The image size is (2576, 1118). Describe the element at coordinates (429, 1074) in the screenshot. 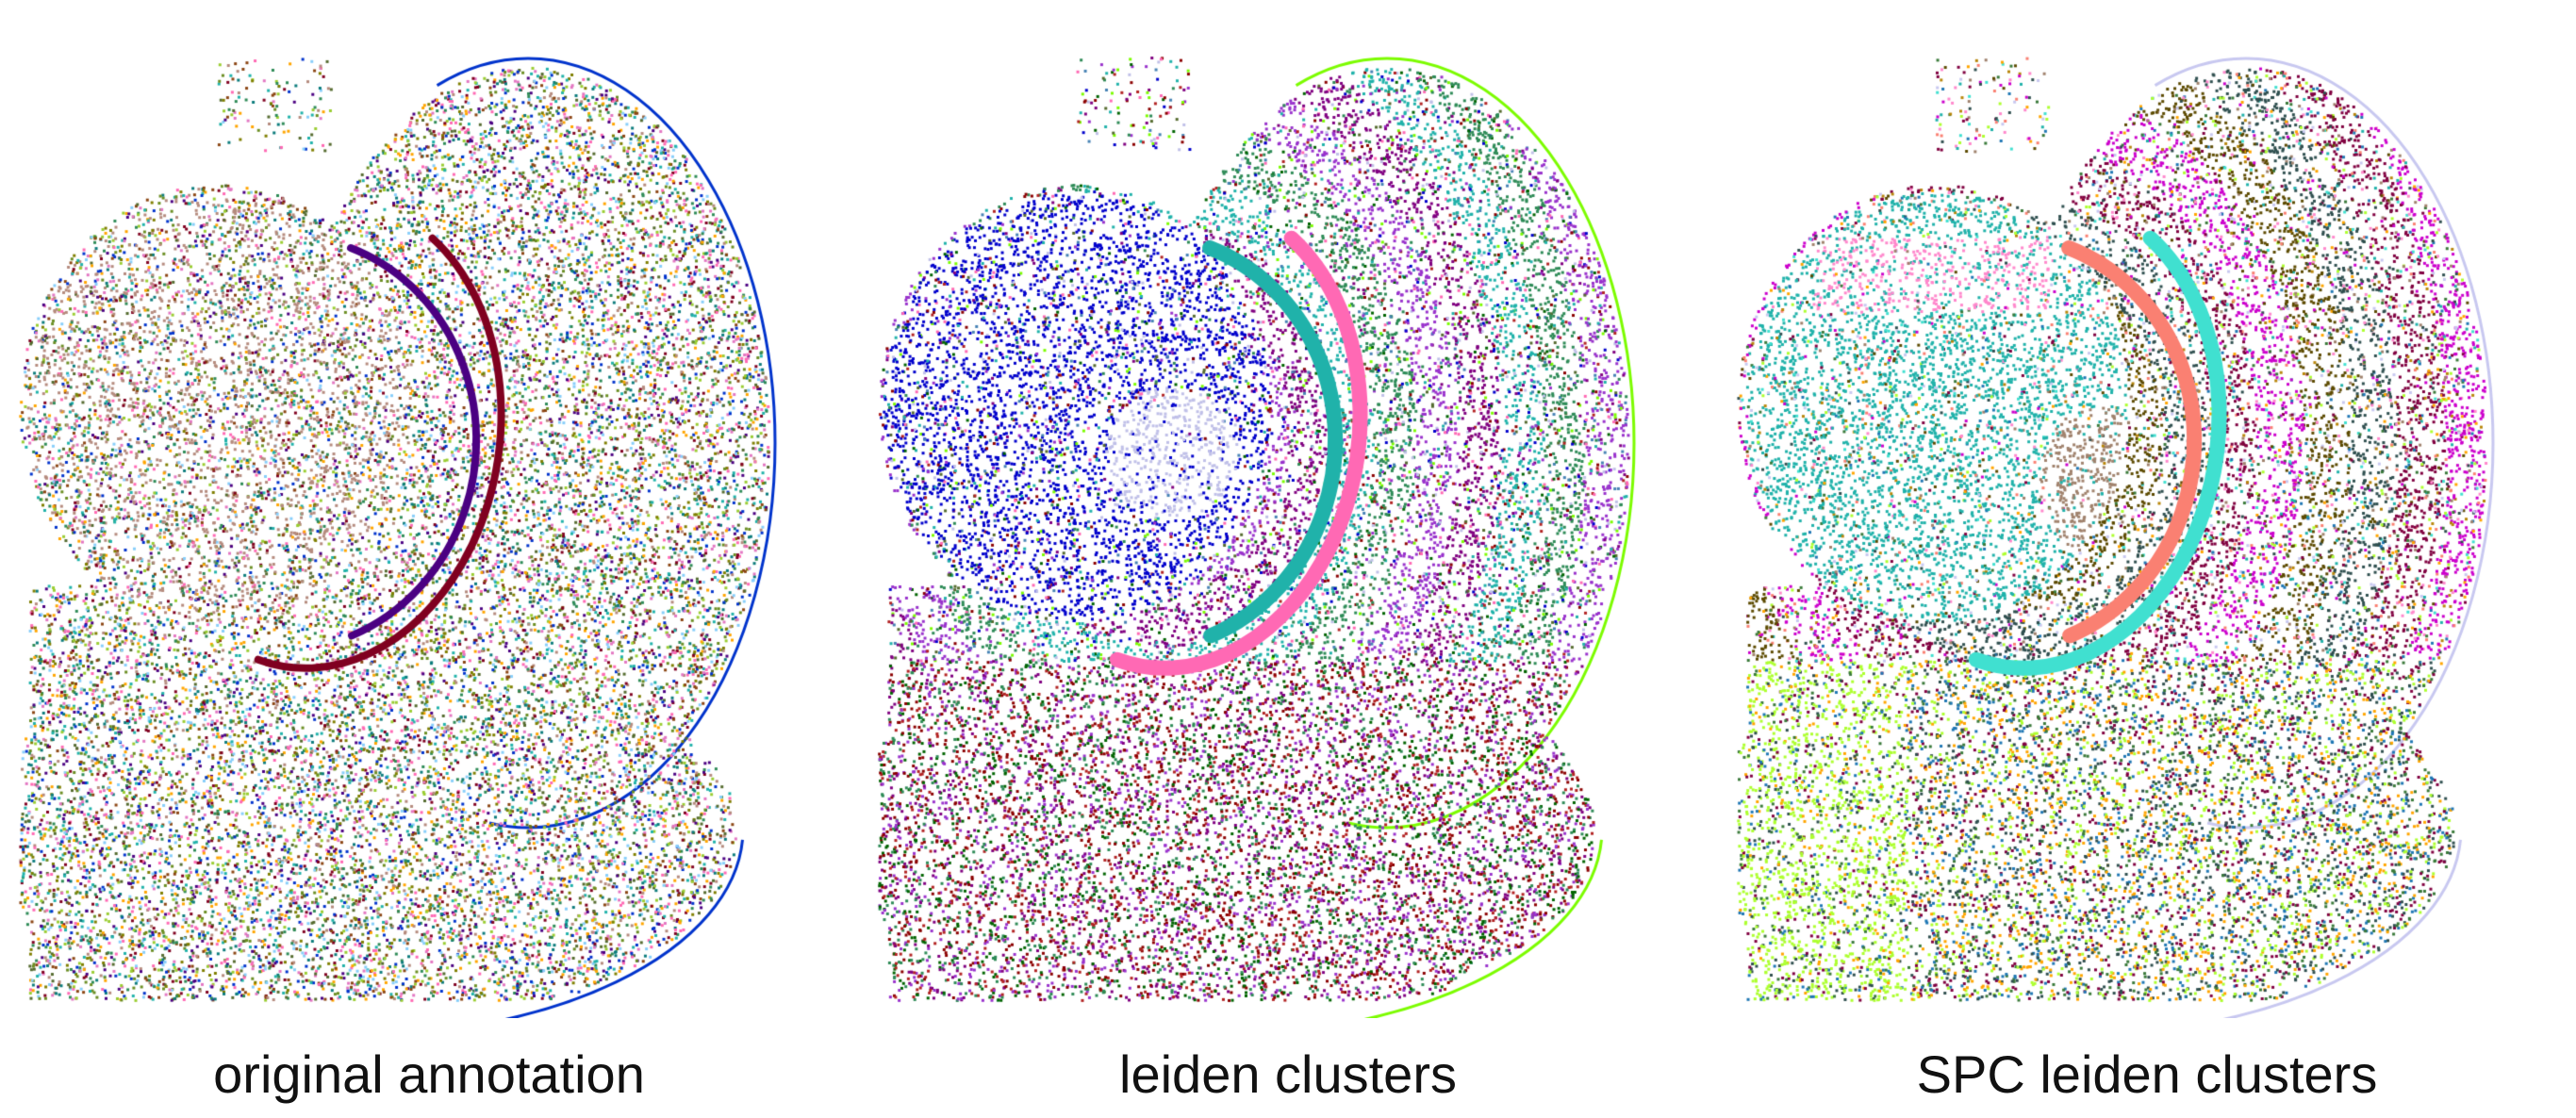

I see `panel-label: original annotation` at that location.